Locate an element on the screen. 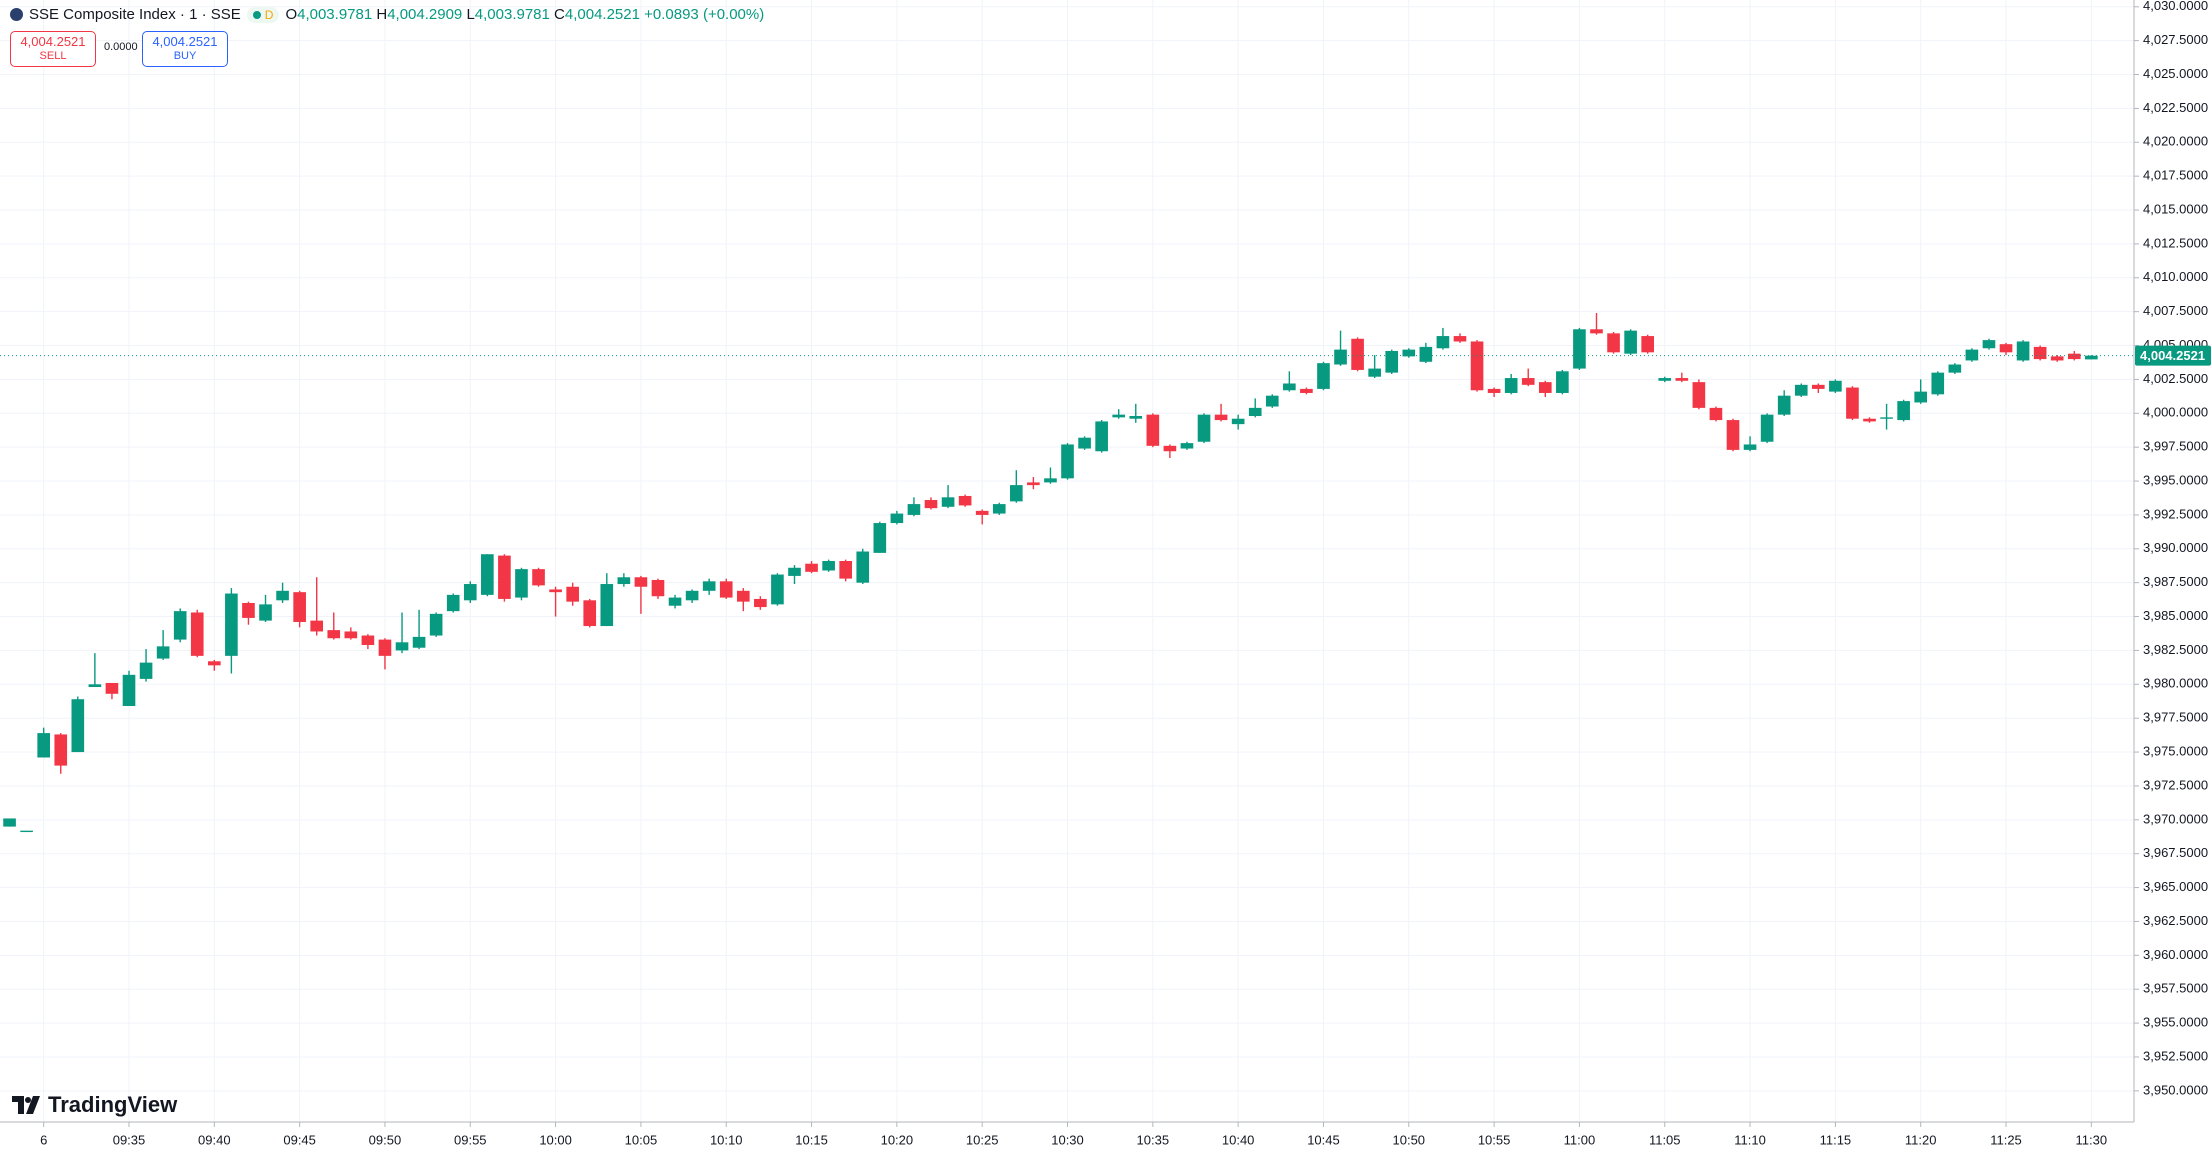 This screenshot has height=1156, width=2212. buy-price: 4,004.2521 is located at coordinates (185, 41).